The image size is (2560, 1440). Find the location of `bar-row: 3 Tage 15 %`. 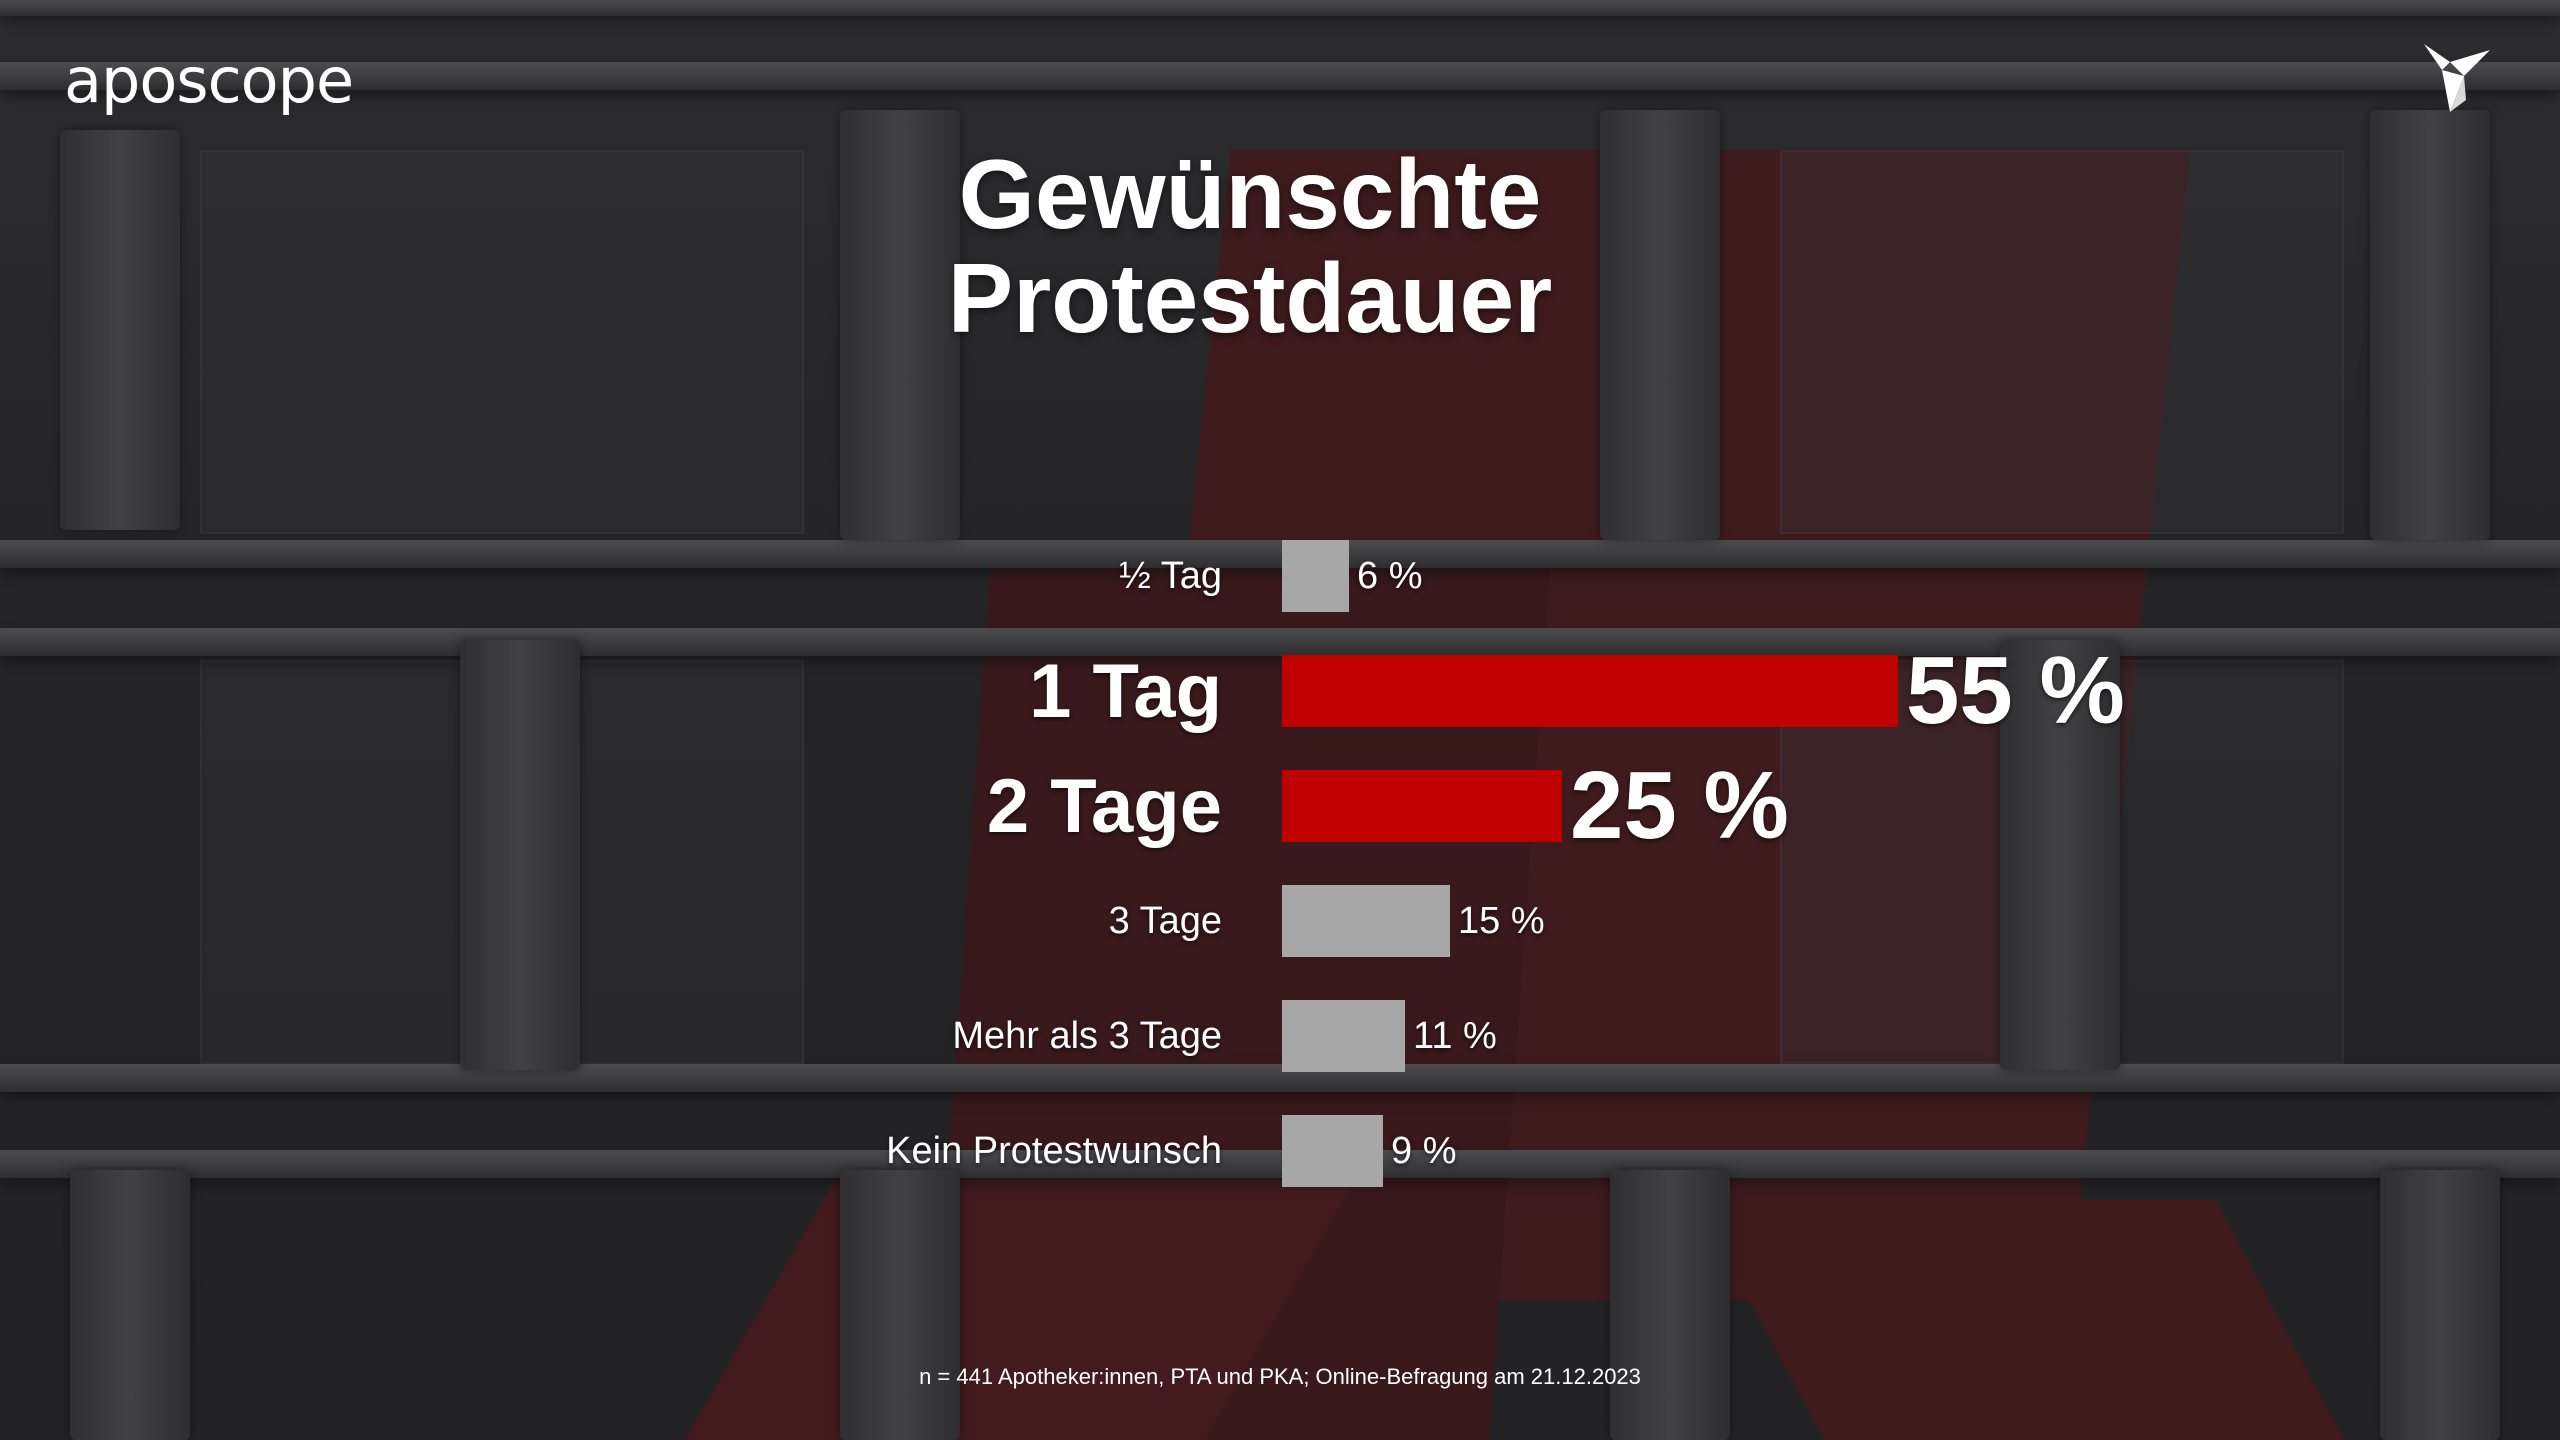

bar-row: 3 Tage 15 % is located at coordinates (1280, 921).